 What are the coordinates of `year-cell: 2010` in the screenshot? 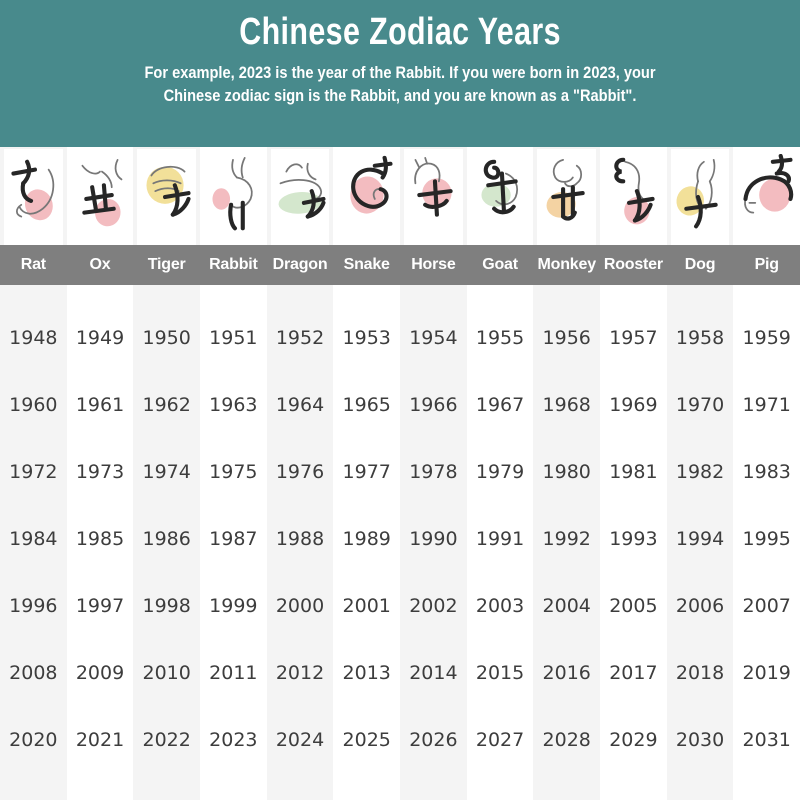 It's located at (166, 672).